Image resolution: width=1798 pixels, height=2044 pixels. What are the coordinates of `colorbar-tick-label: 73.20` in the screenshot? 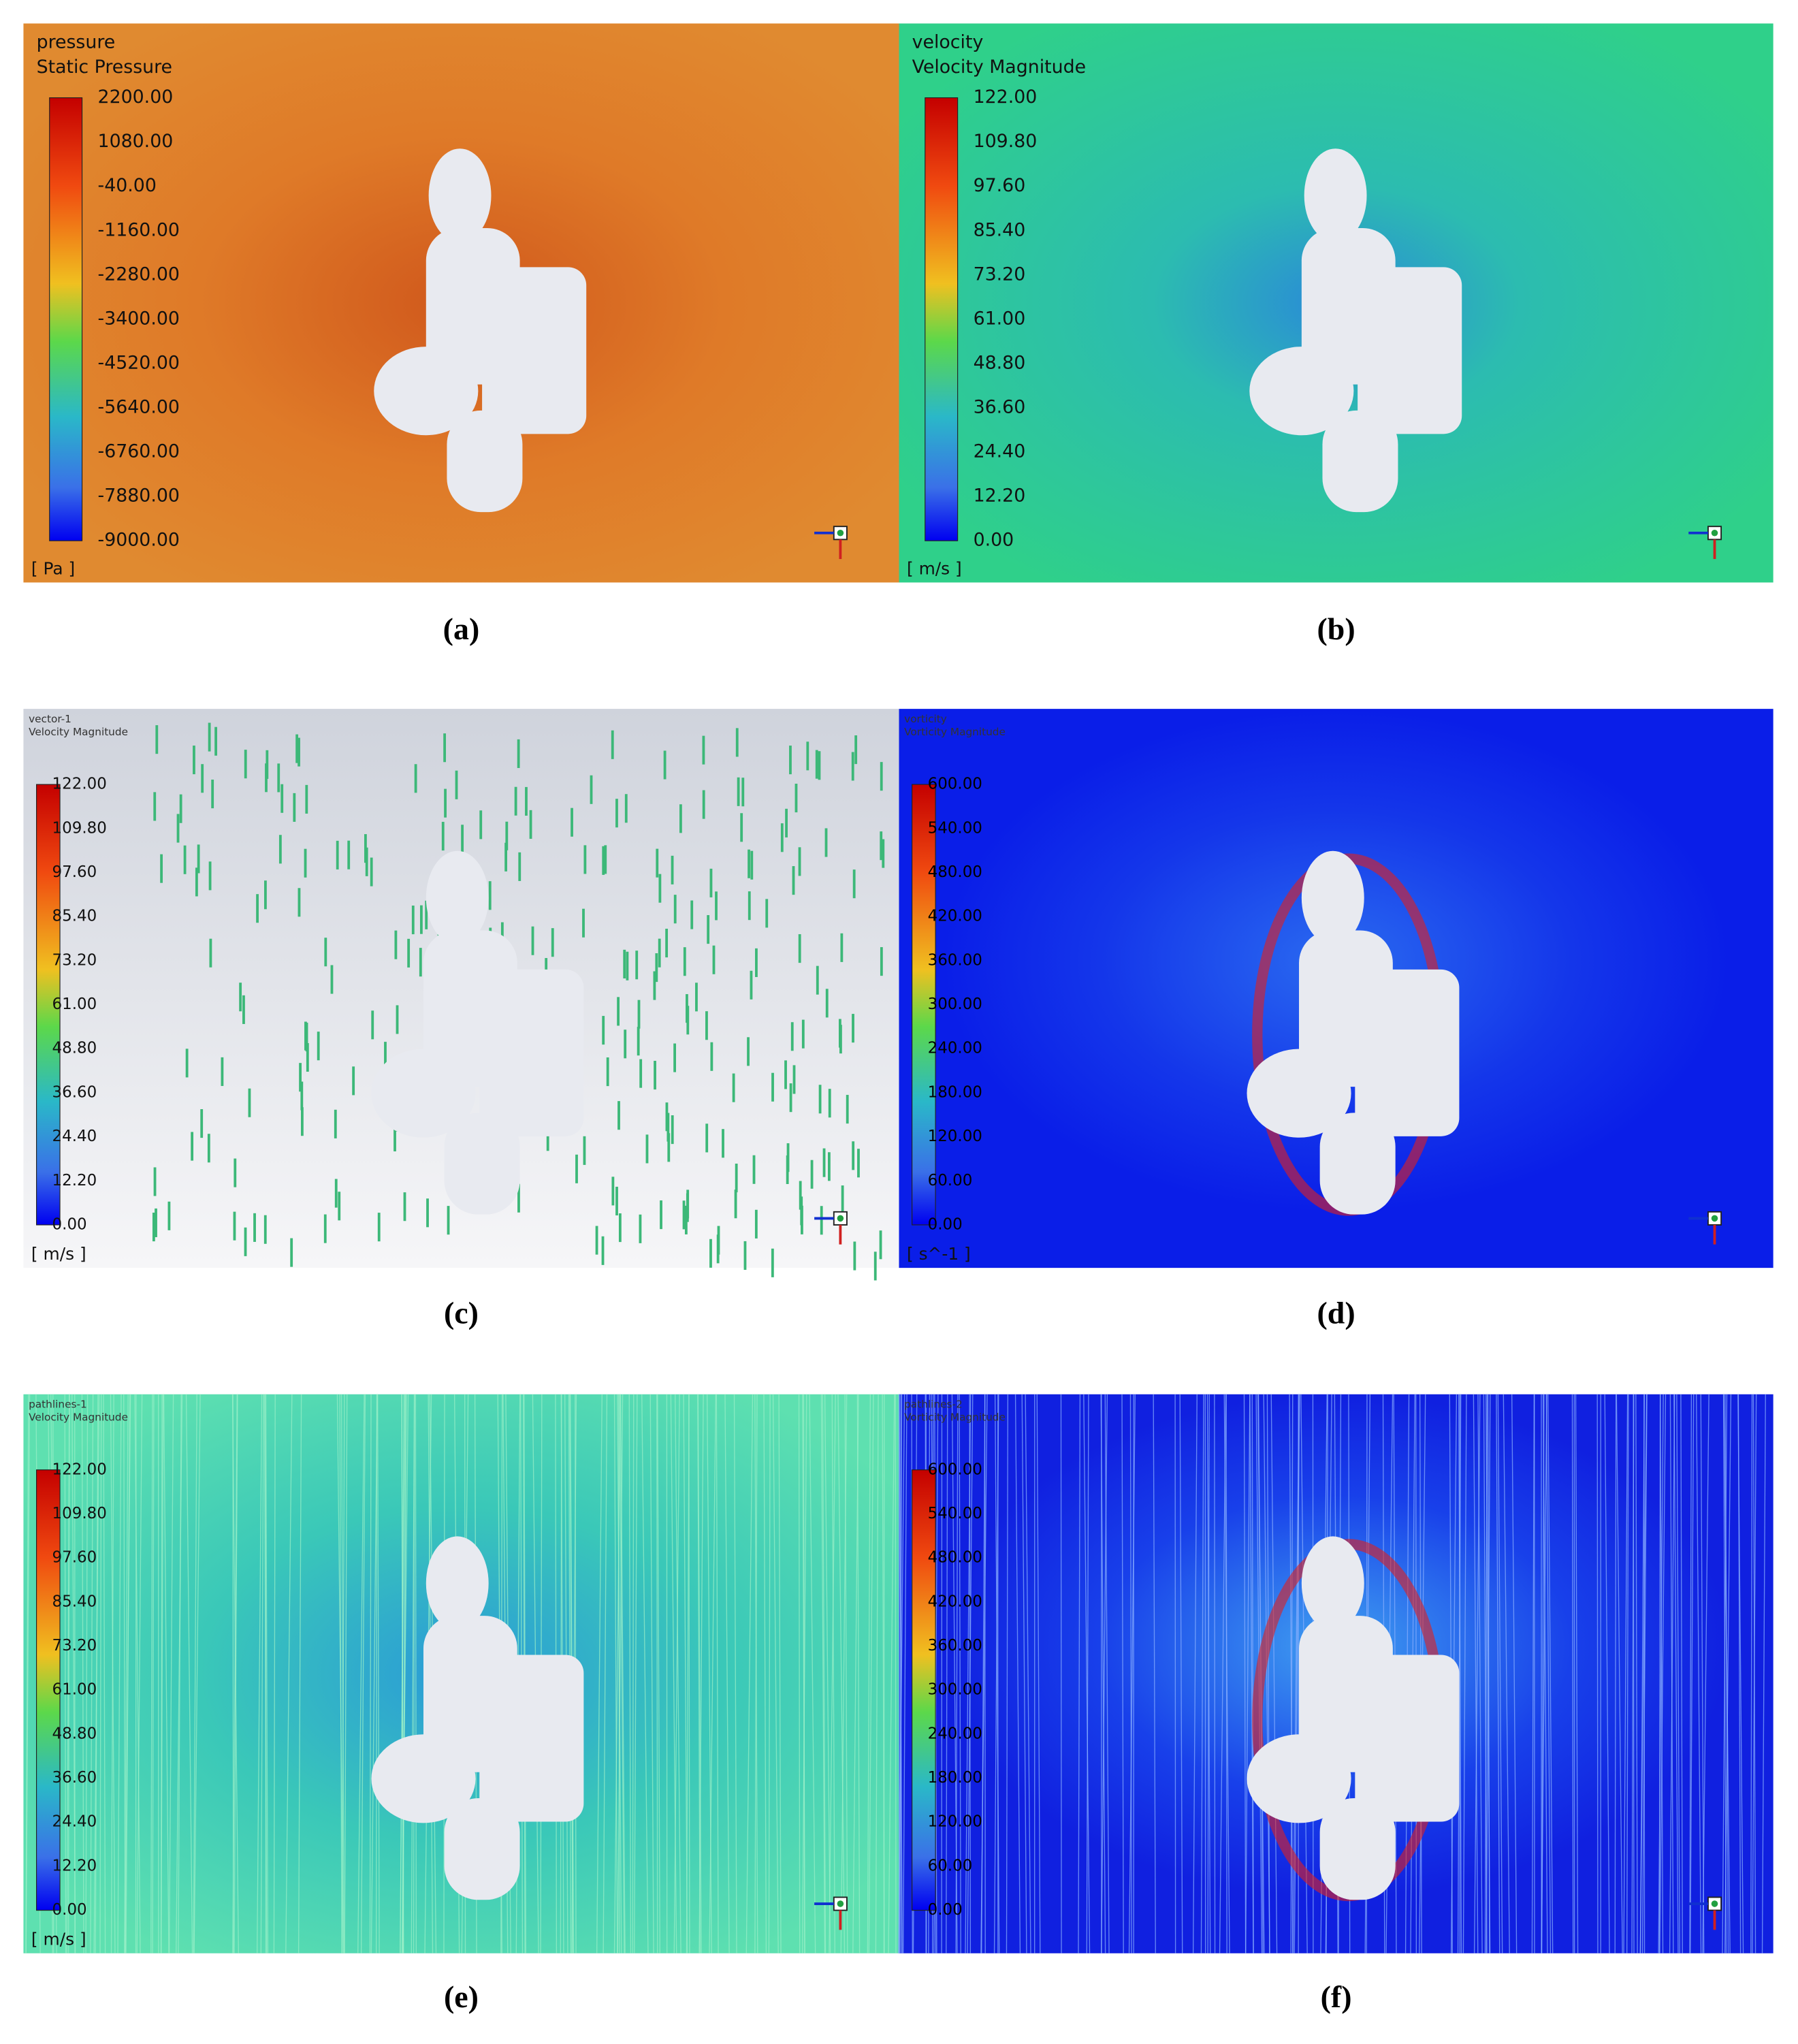 It's located at (74, 960).